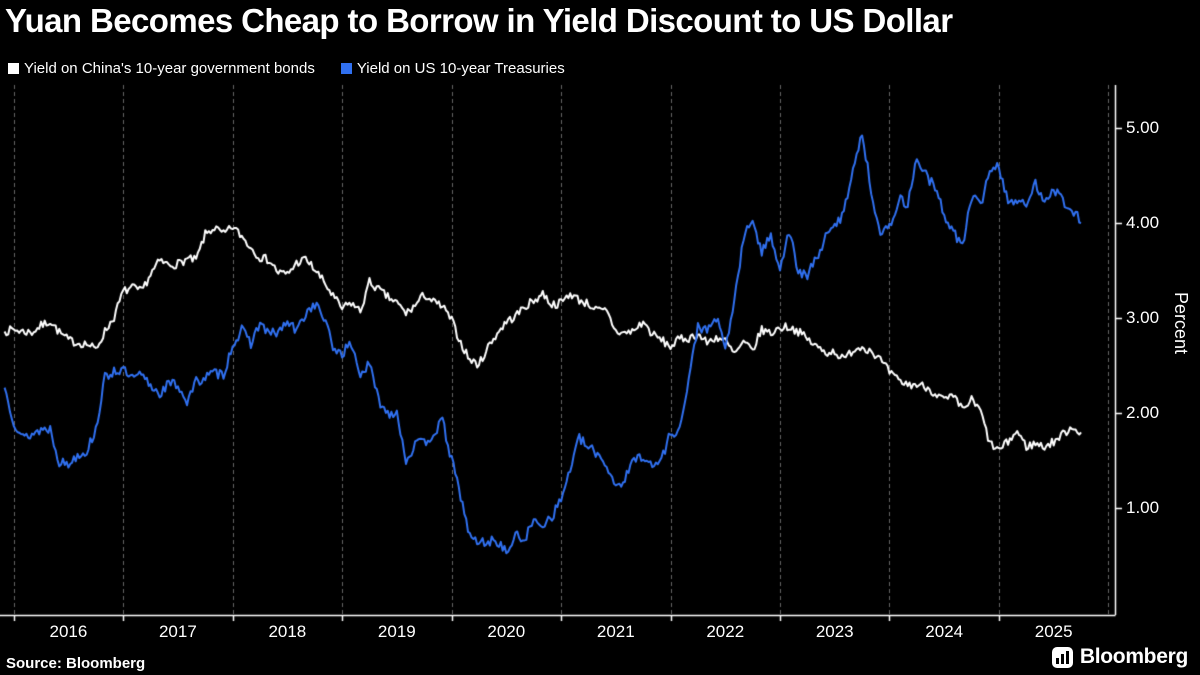  Describe the element at coordinates (506, 631) in the screenshot. I see `x-tick-label: 2020` at that location.